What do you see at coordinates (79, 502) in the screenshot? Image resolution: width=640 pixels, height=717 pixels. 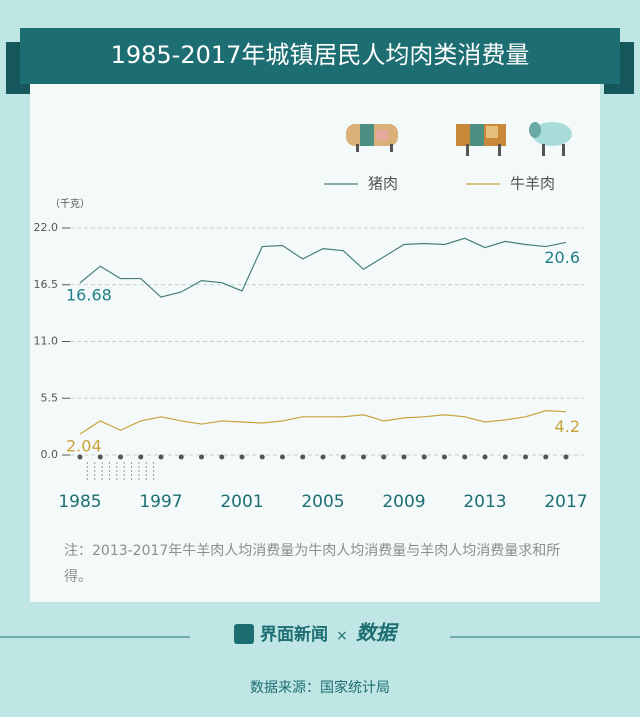 I see `x-tick-label: 1985` at bounding box center [79, 502].